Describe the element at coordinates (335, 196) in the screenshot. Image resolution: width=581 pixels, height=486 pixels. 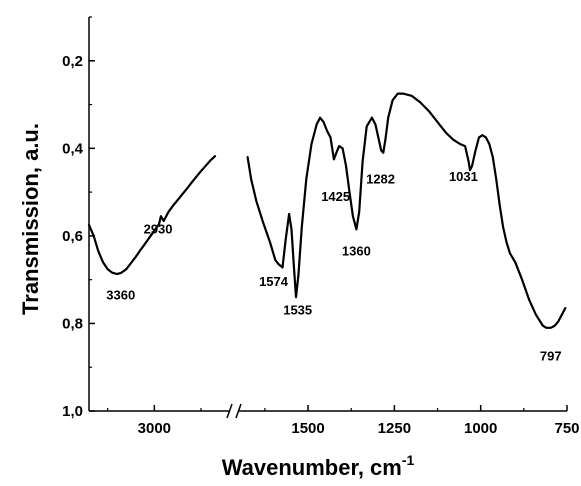
I see `peak-label: 1425` at that location.